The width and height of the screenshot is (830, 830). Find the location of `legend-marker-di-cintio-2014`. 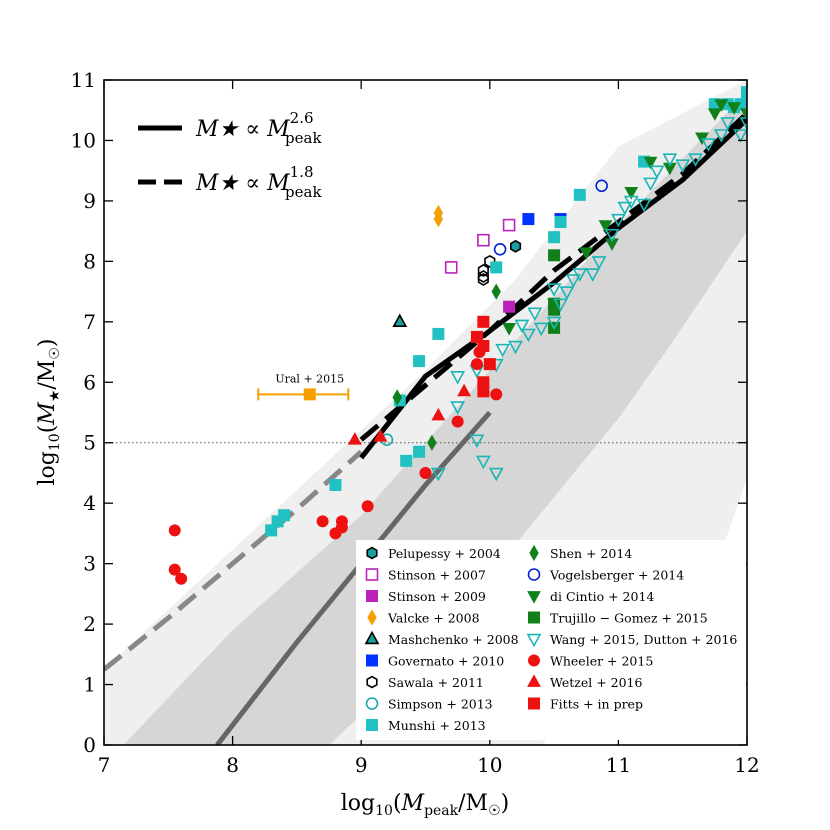

legend-marker-di-cintio-2014 is located at coordinates (534, 597).